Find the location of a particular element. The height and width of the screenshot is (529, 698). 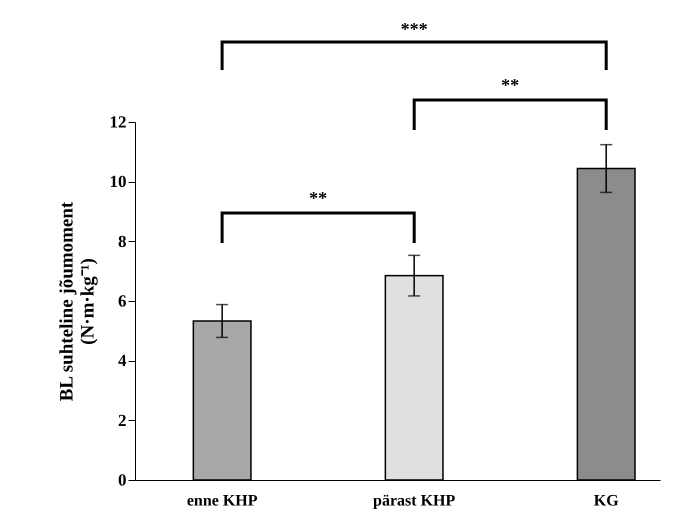

y-tick-label: 0 is located at coordinates (122, 480).